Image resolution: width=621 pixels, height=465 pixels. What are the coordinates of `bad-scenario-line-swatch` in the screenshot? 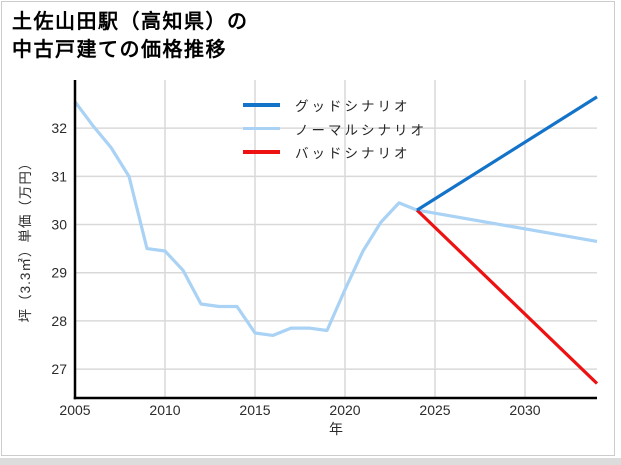 It's located at (261, 152).